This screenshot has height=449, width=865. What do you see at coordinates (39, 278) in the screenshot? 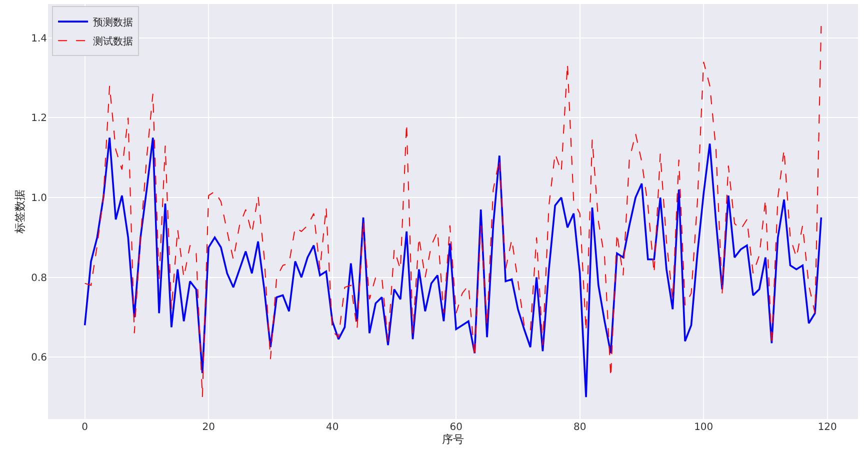
I see `y-tick-label: 0.8` at bounding box center [39, 278].